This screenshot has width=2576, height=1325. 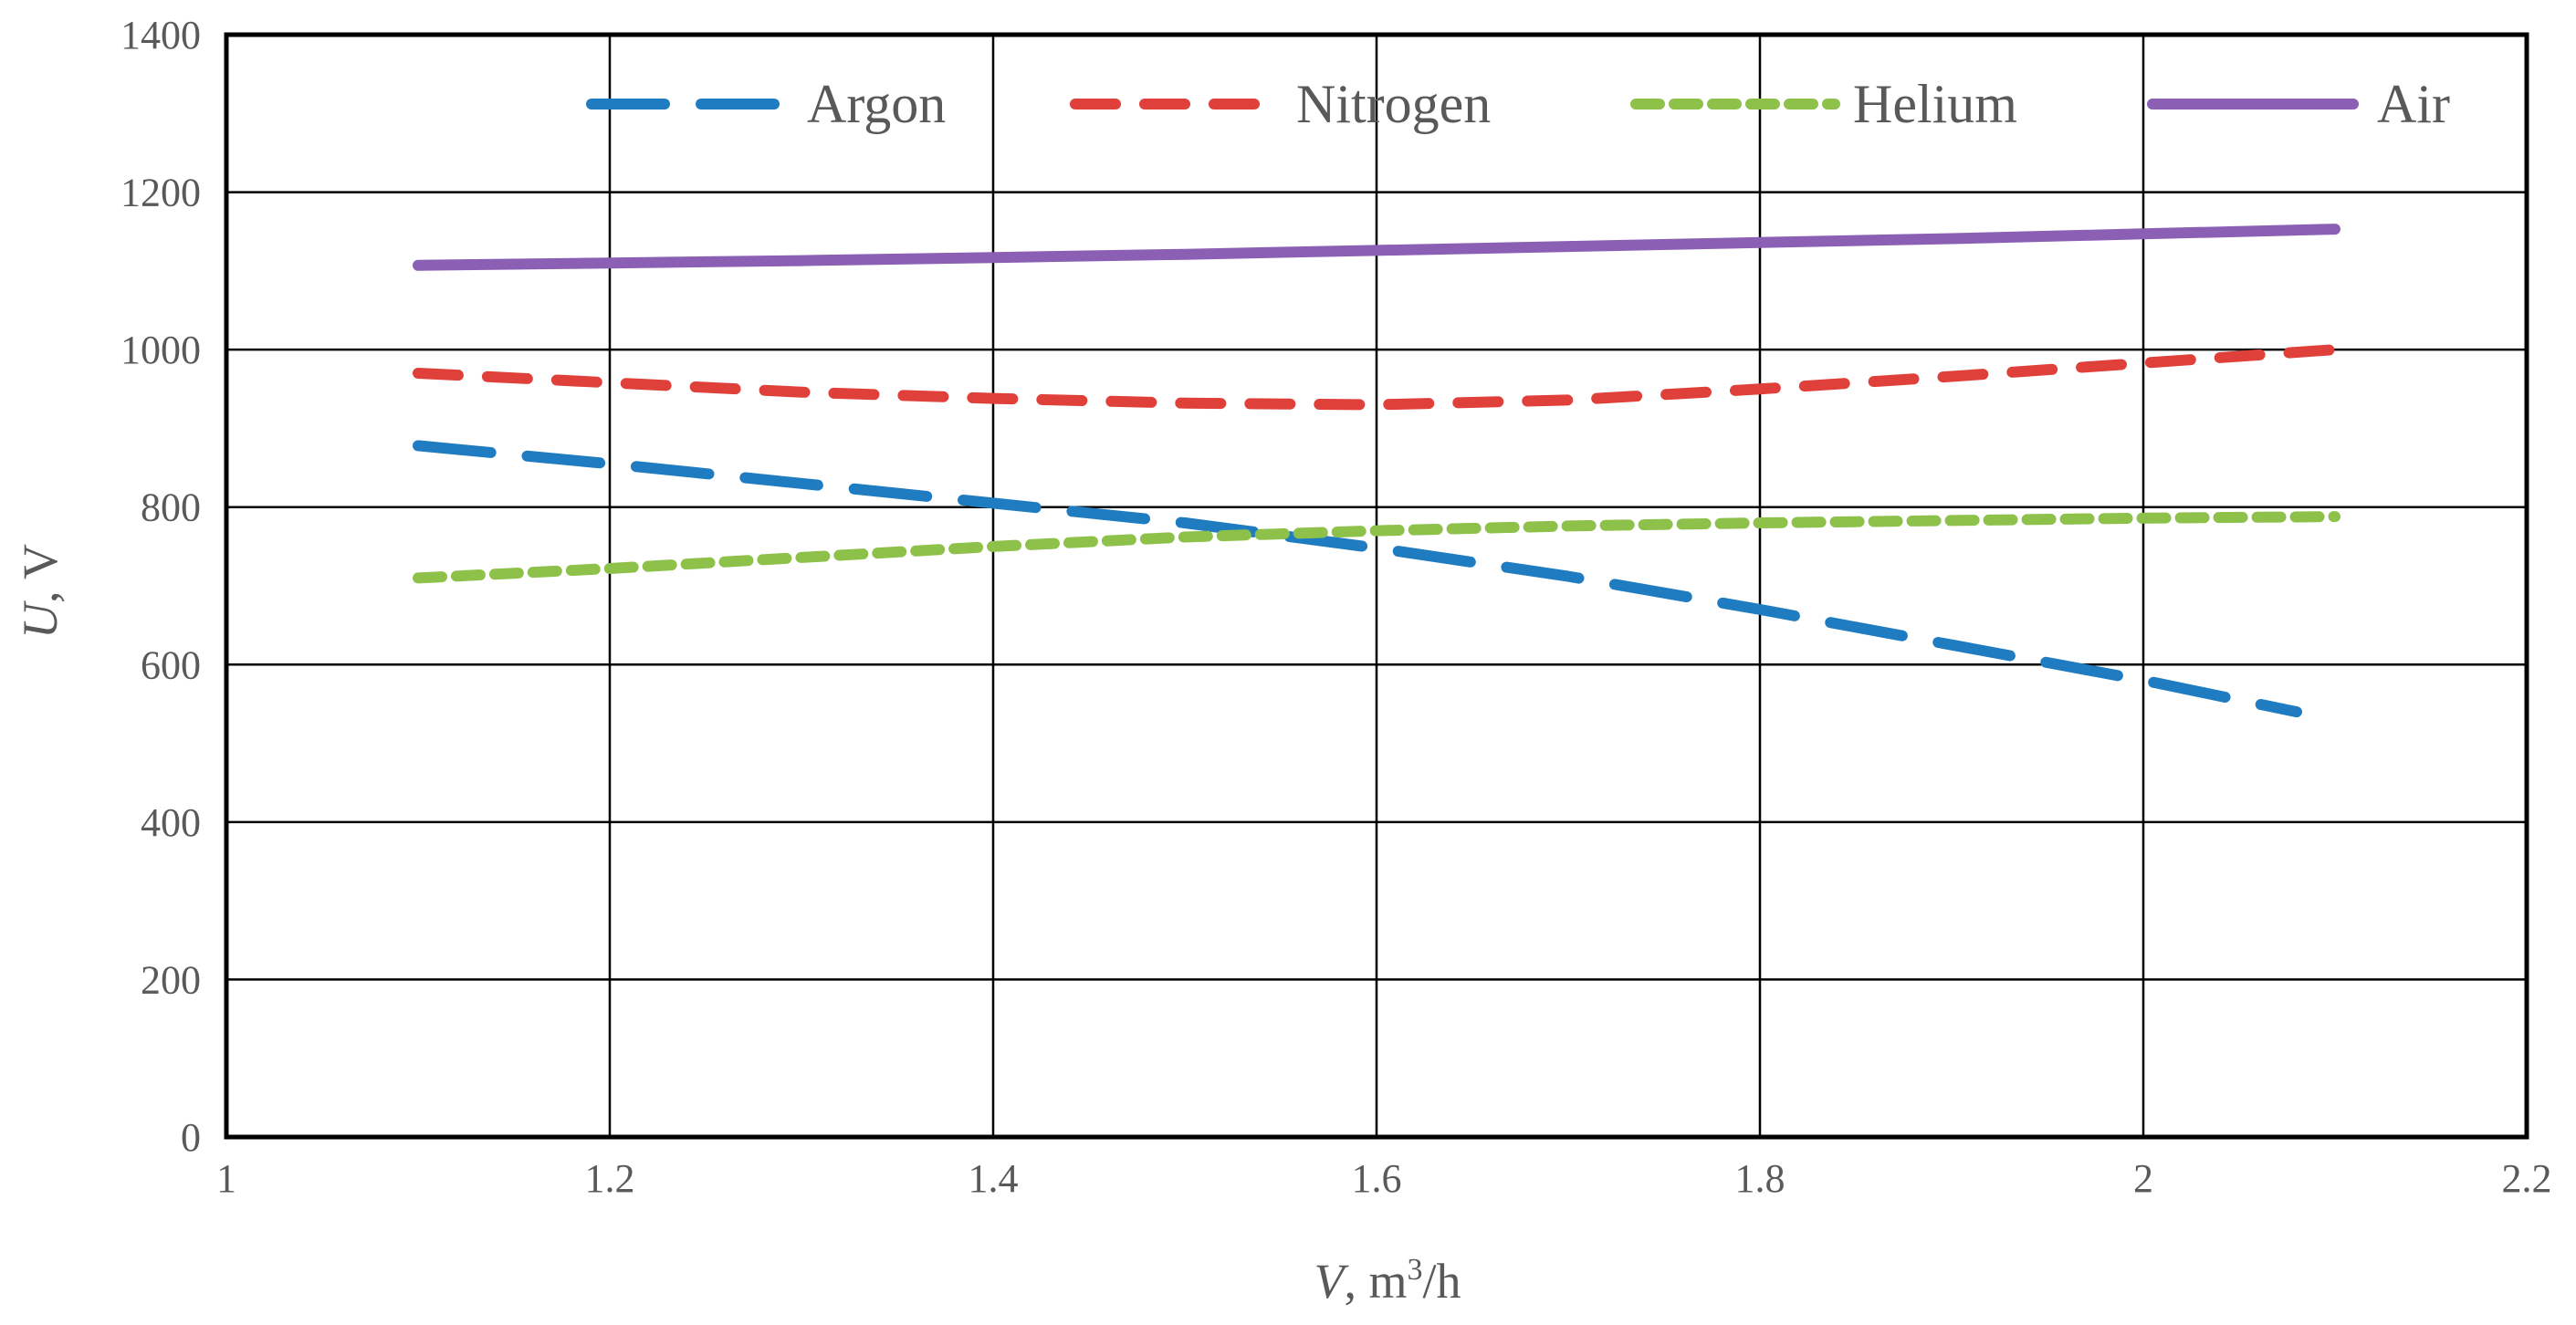 I want to click on series-nitrogen, so click(x=1376, y=377).